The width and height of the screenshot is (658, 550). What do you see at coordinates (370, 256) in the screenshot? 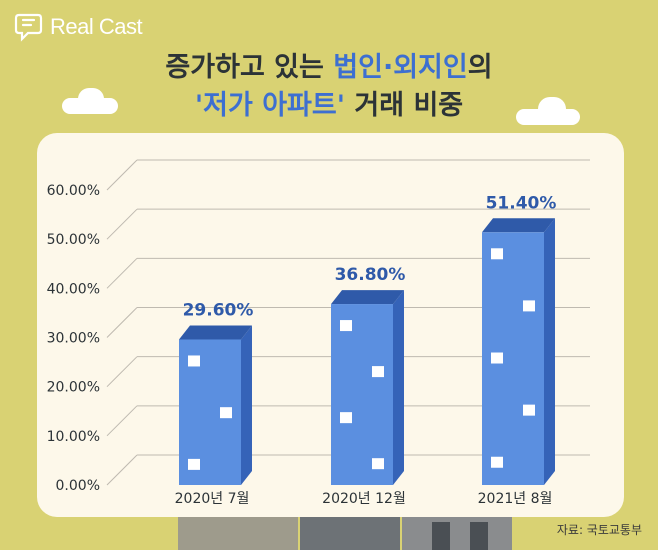
I see `value-labels: 29.60% 36.80% 51.40%` at bounding box center [370, 256].